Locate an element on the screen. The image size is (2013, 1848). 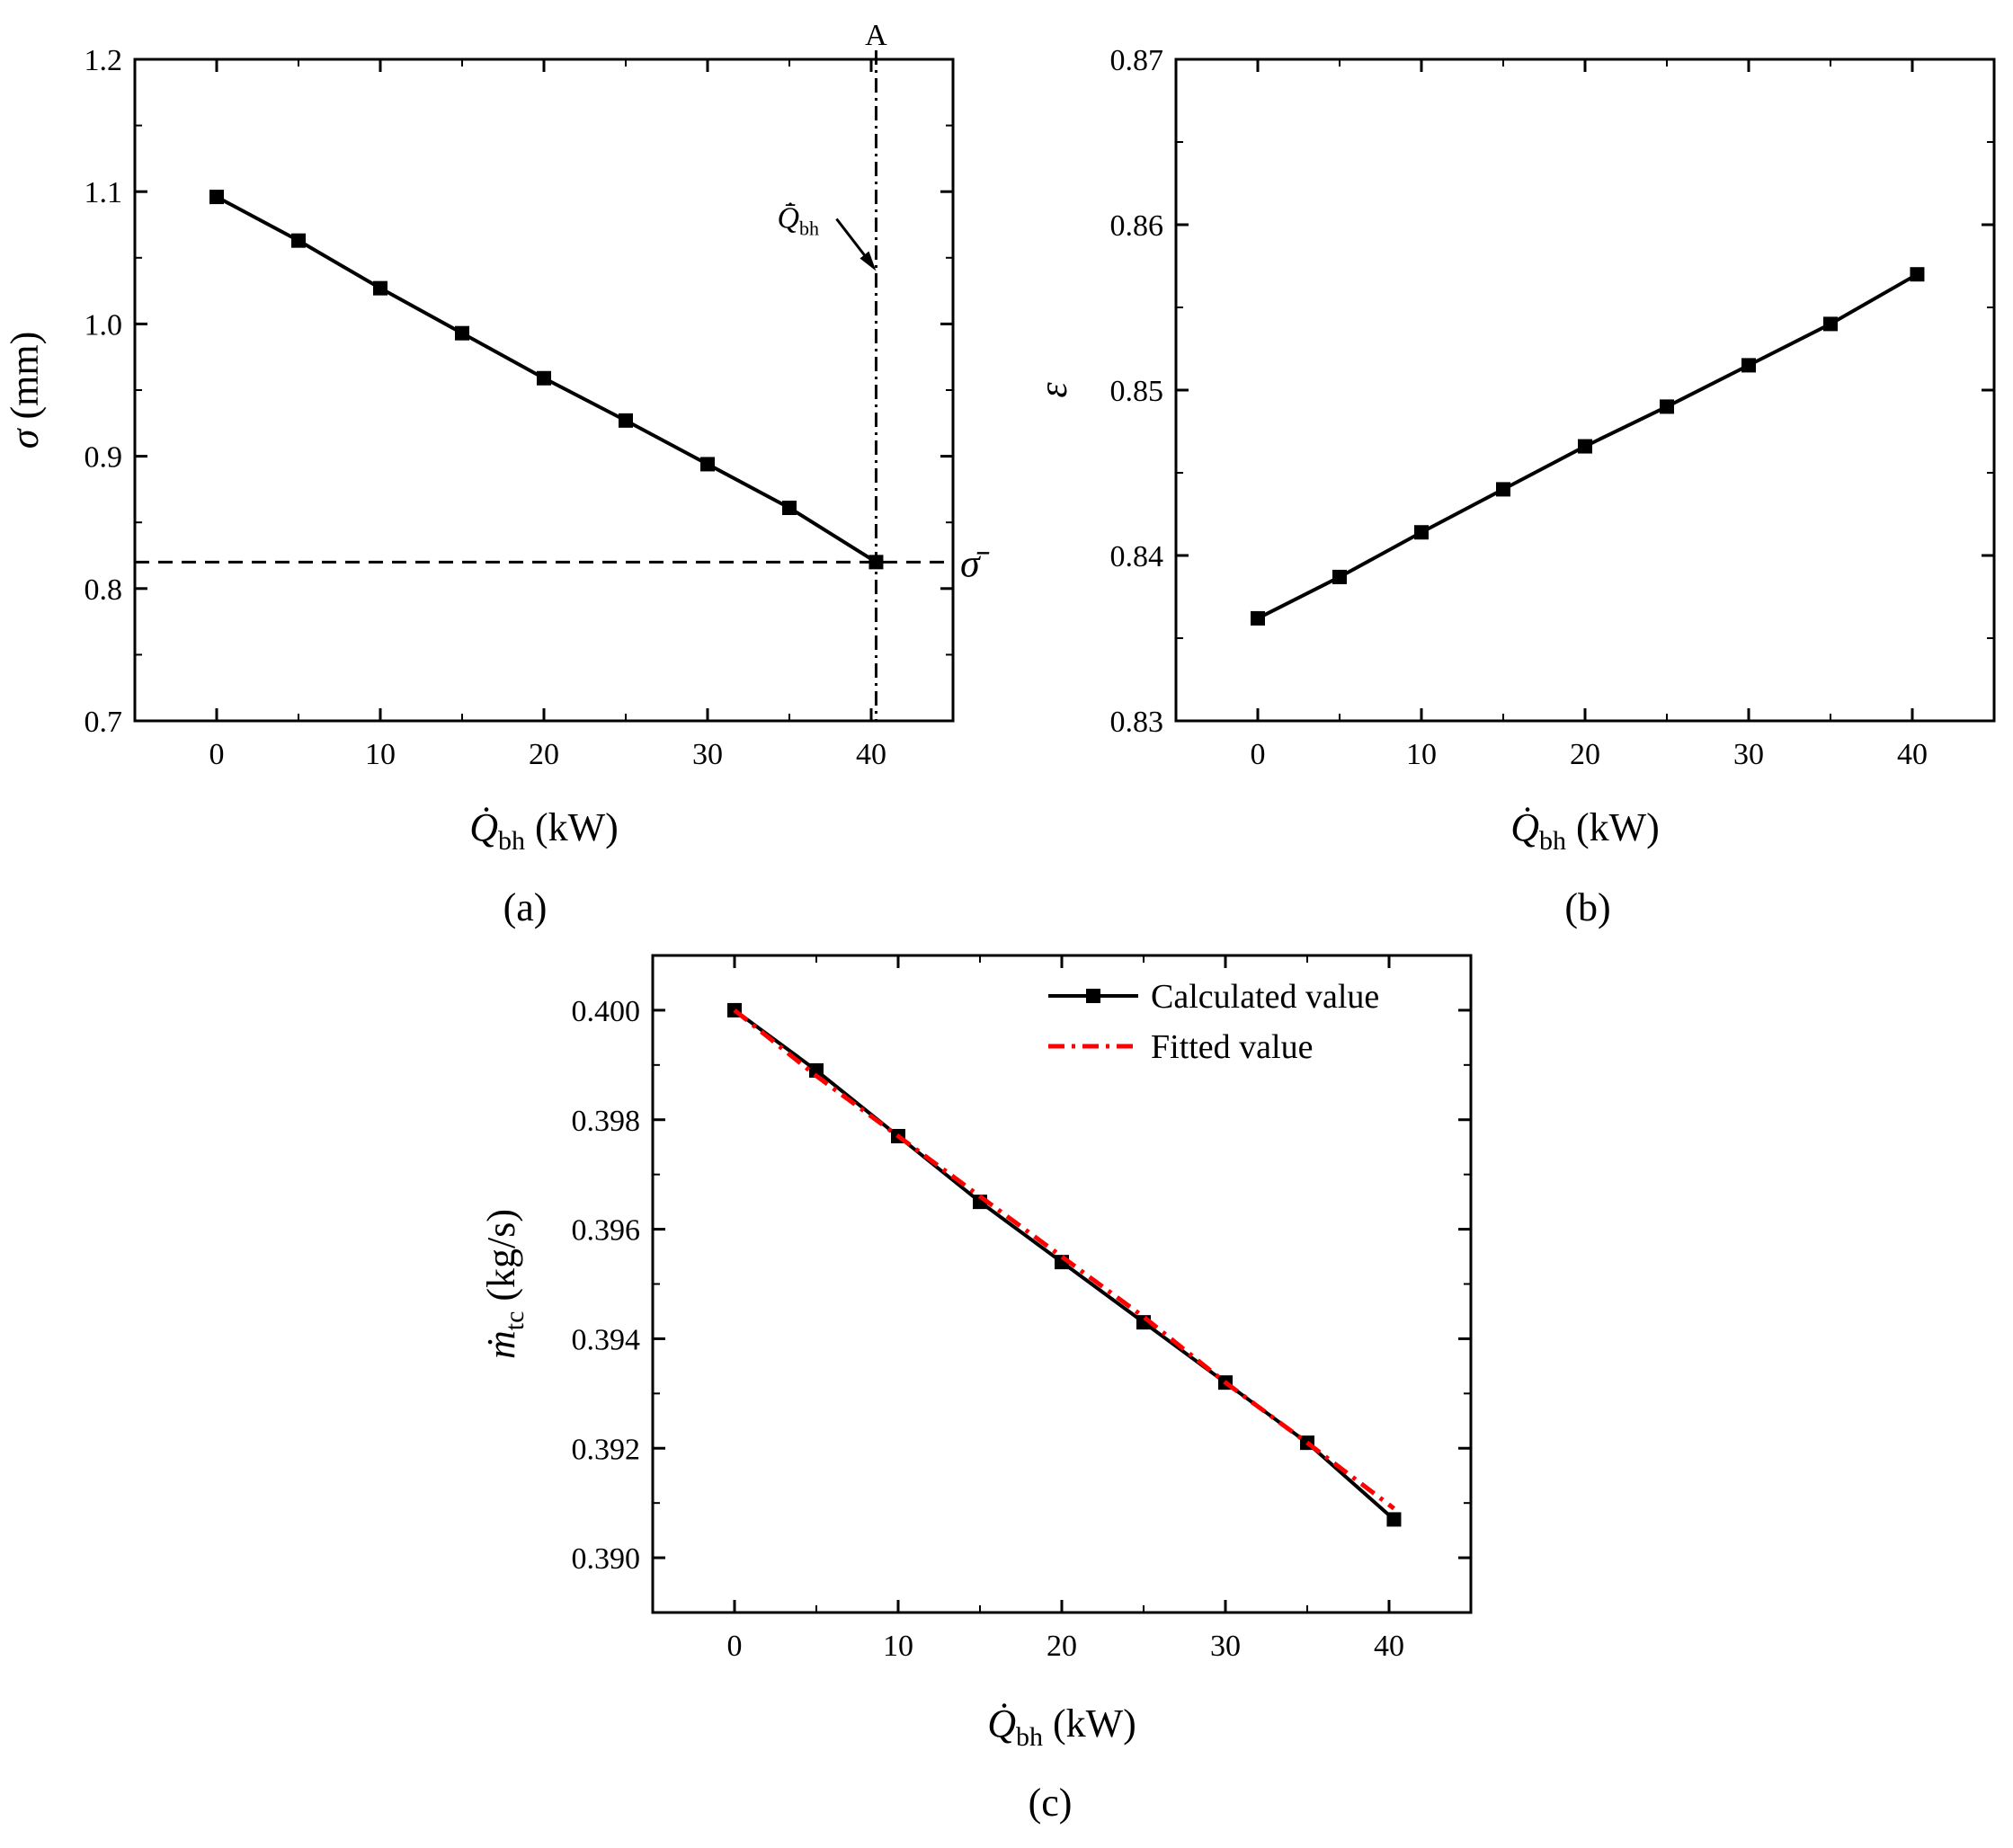
panel-c-caption: (c) is located at coordinates (1051, 1803).